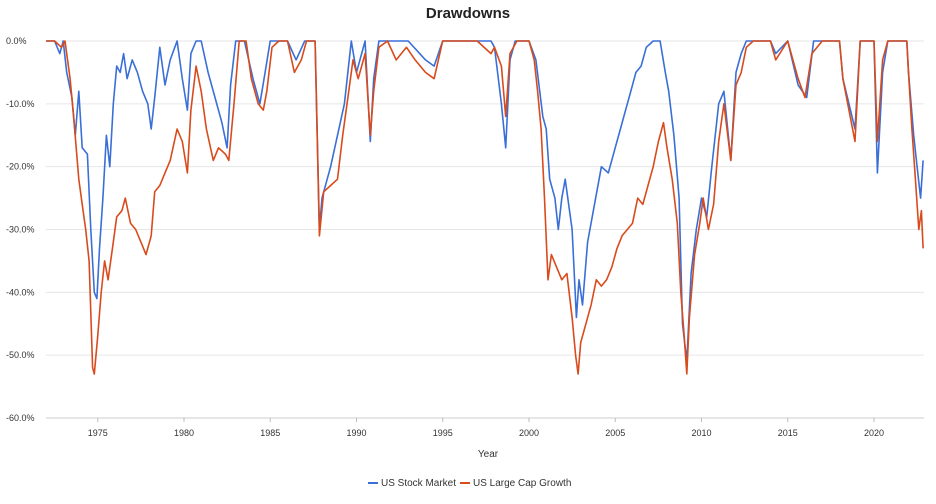 The height and width of the screenshot is (504, 936). What do you see at coordinates (20, 167) in the screenshot?
I see `y-tick-label: -20.0%` at bounding box center [20, 167].